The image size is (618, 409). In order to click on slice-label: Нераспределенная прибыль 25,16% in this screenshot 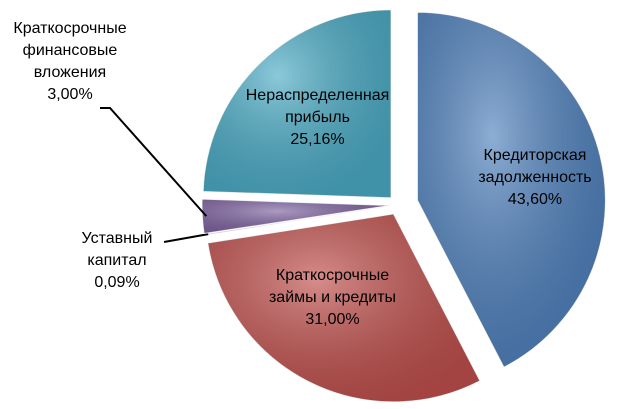, I will do `click(317, 118)`.